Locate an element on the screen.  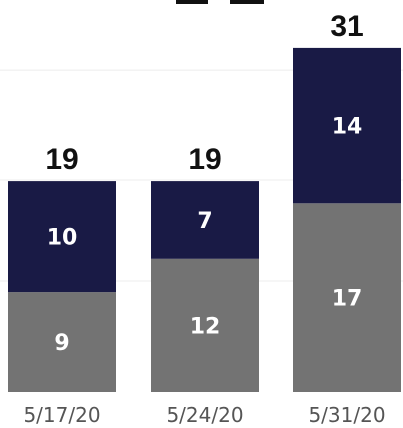
segment-value-label: 14 is located at coordinates (347, 127).